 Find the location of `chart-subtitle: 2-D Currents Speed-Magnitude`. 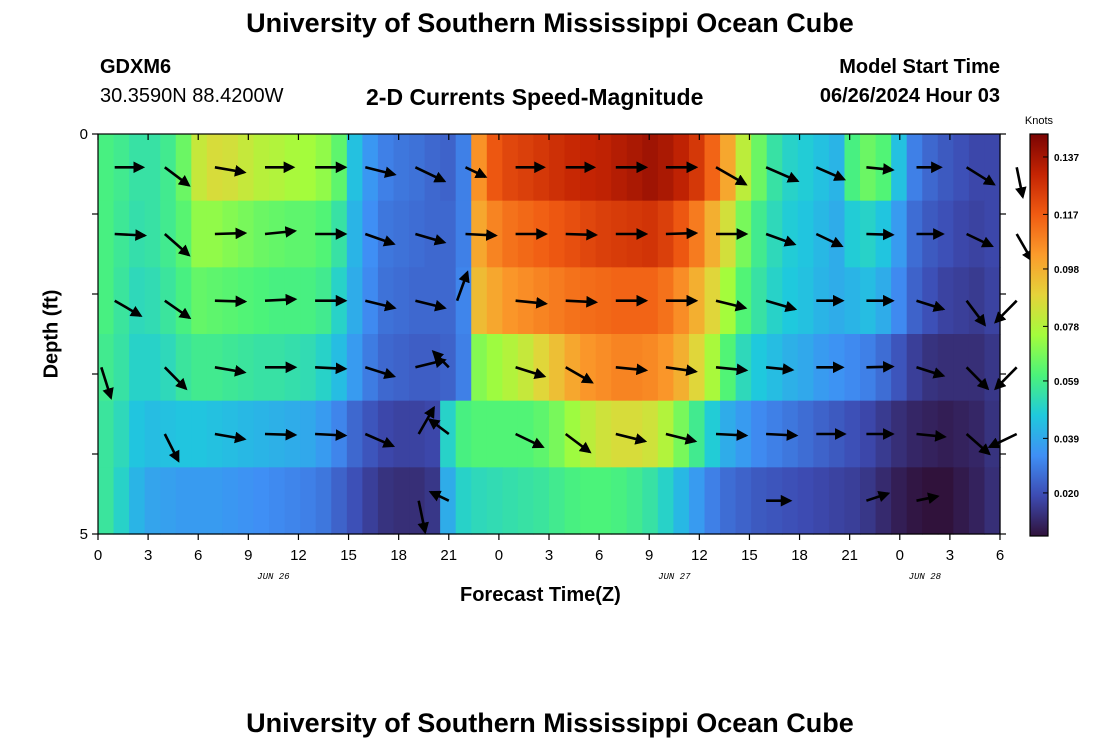

chart-subtitle: 2-D Currents Speed-Magnitude is located at coordinates (535, 97).